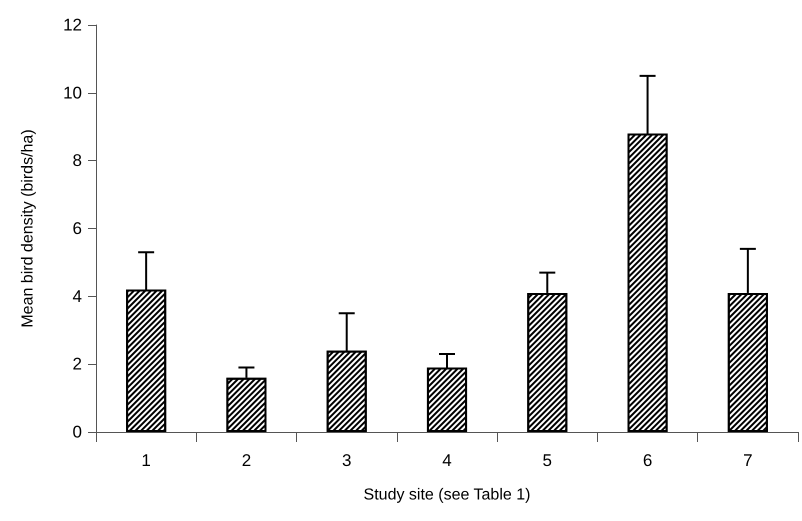 This screenshot has height=521, width=802. I want to click on x-tick-label: 4, so click(447, 460).